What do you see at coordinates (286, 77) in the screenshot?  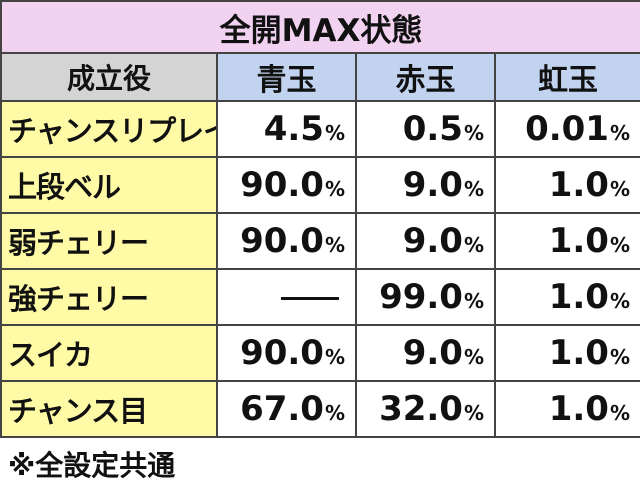 I see `header-col-blue: 青玉` at bounding box center [286, 77].